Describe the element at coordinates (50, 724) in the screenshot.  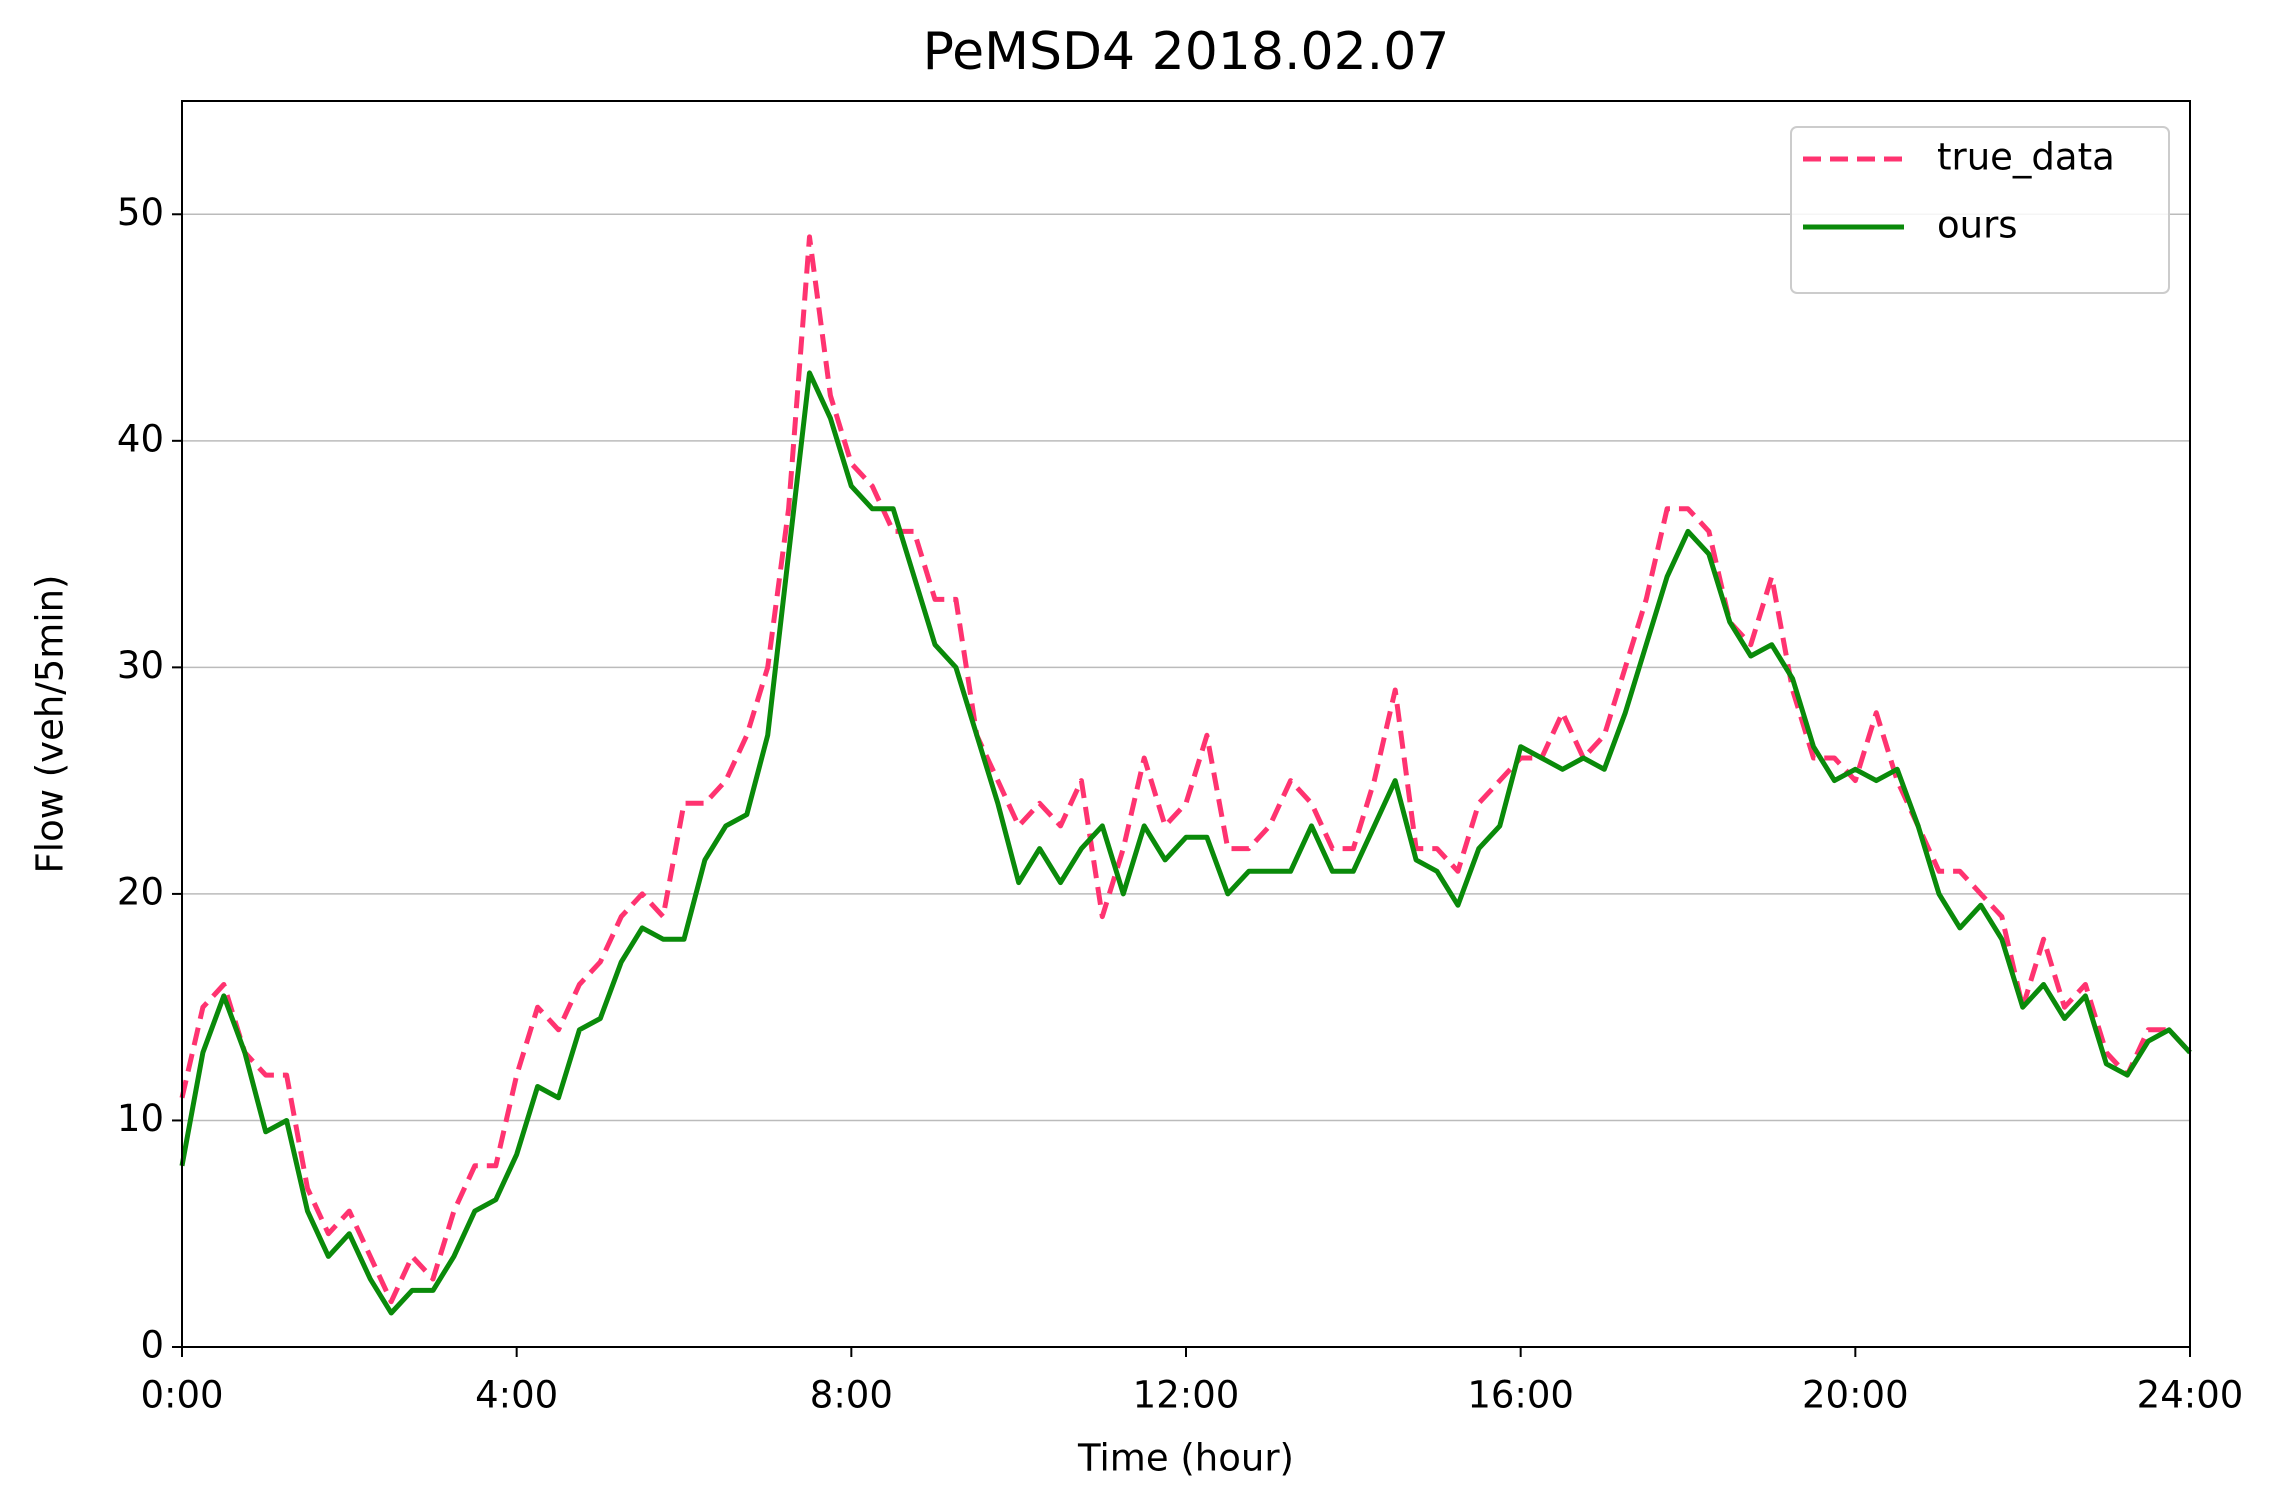
I see `y-axis-label: Flow (veh/5min)` at that location.